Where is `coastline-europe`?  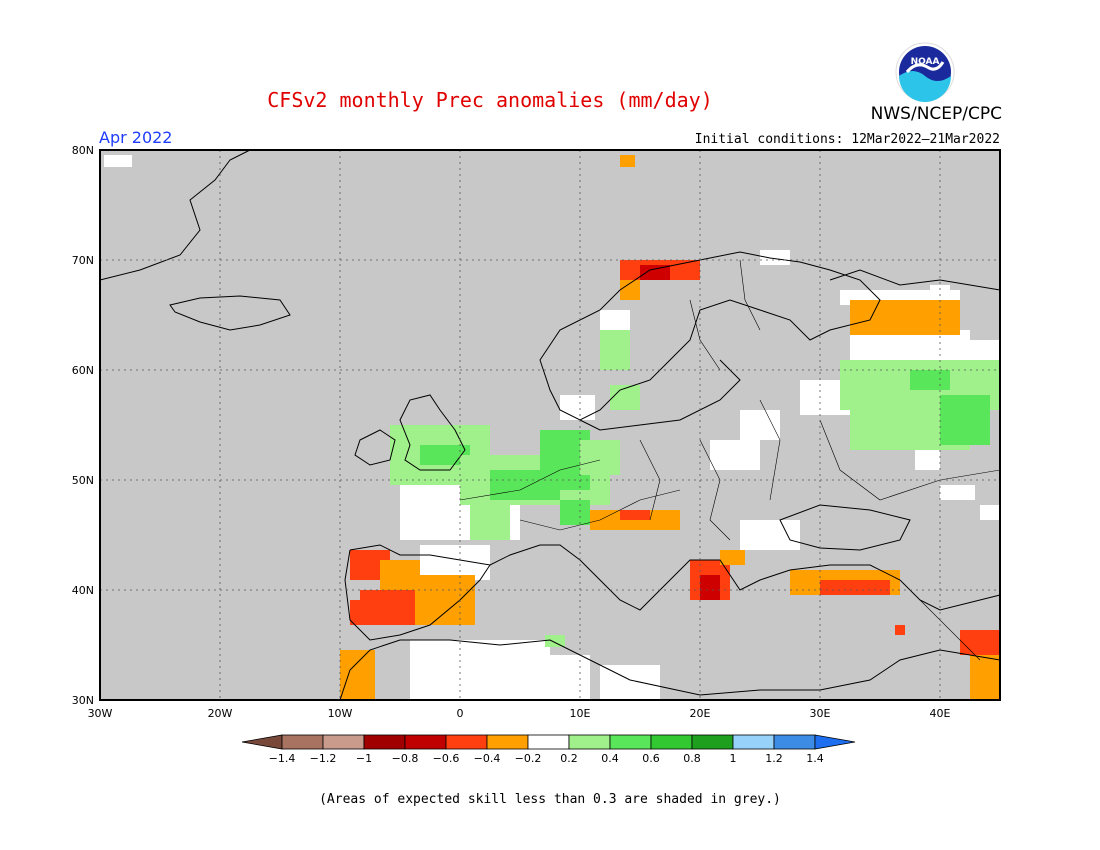
coastline-europe is located at coordinates (675, 577).